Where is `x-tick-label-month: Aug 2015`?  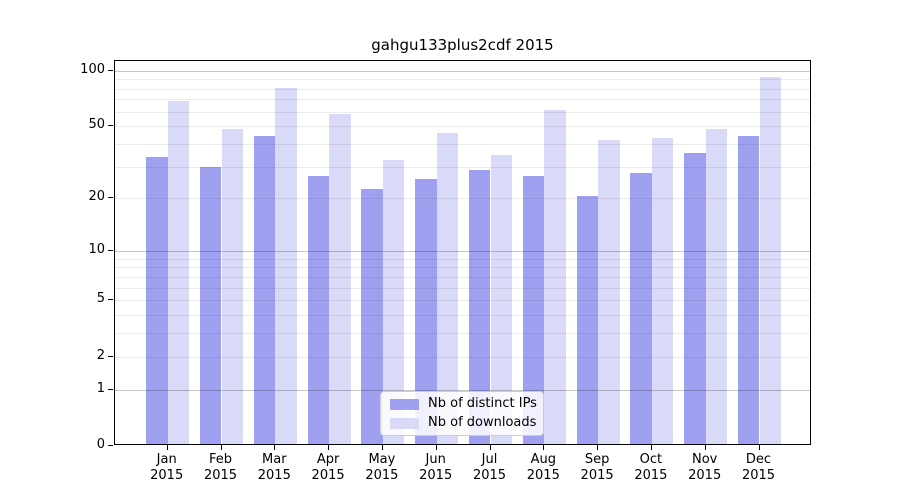
x-tick-label-month: Aug 2015 is located at coordinates (543, 468).